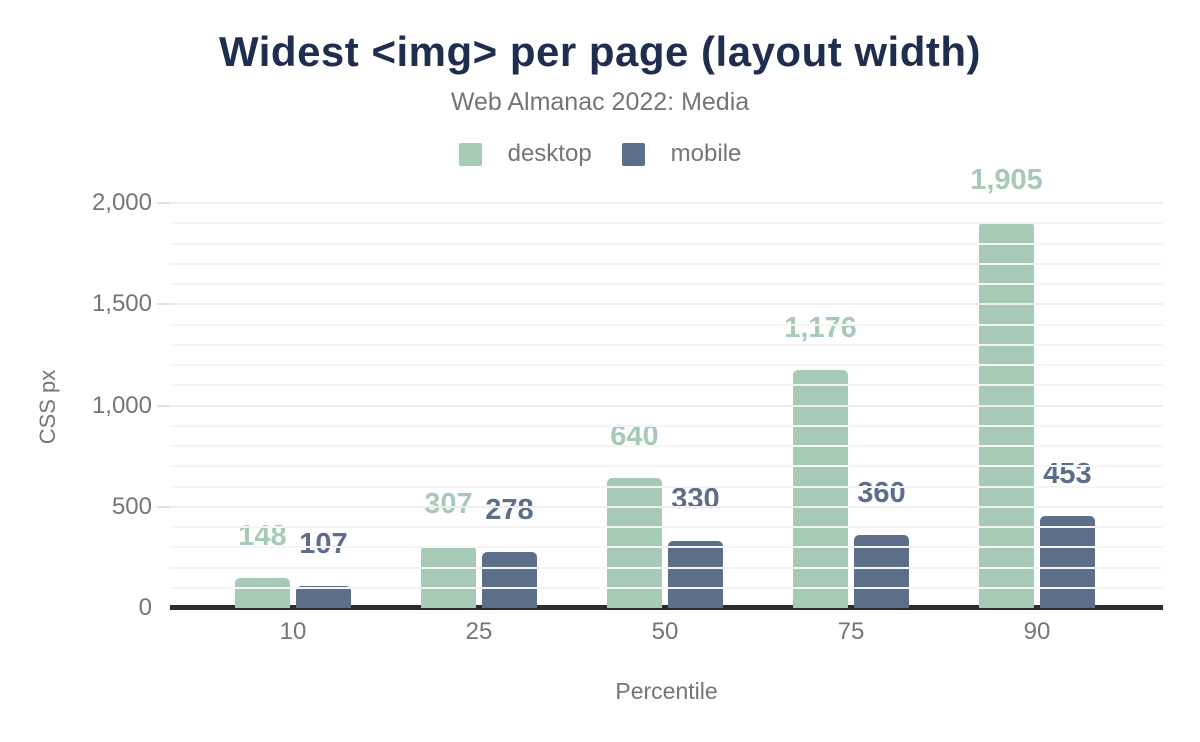  I want to click on x-axis-title: Percentile, so click(666, 691).